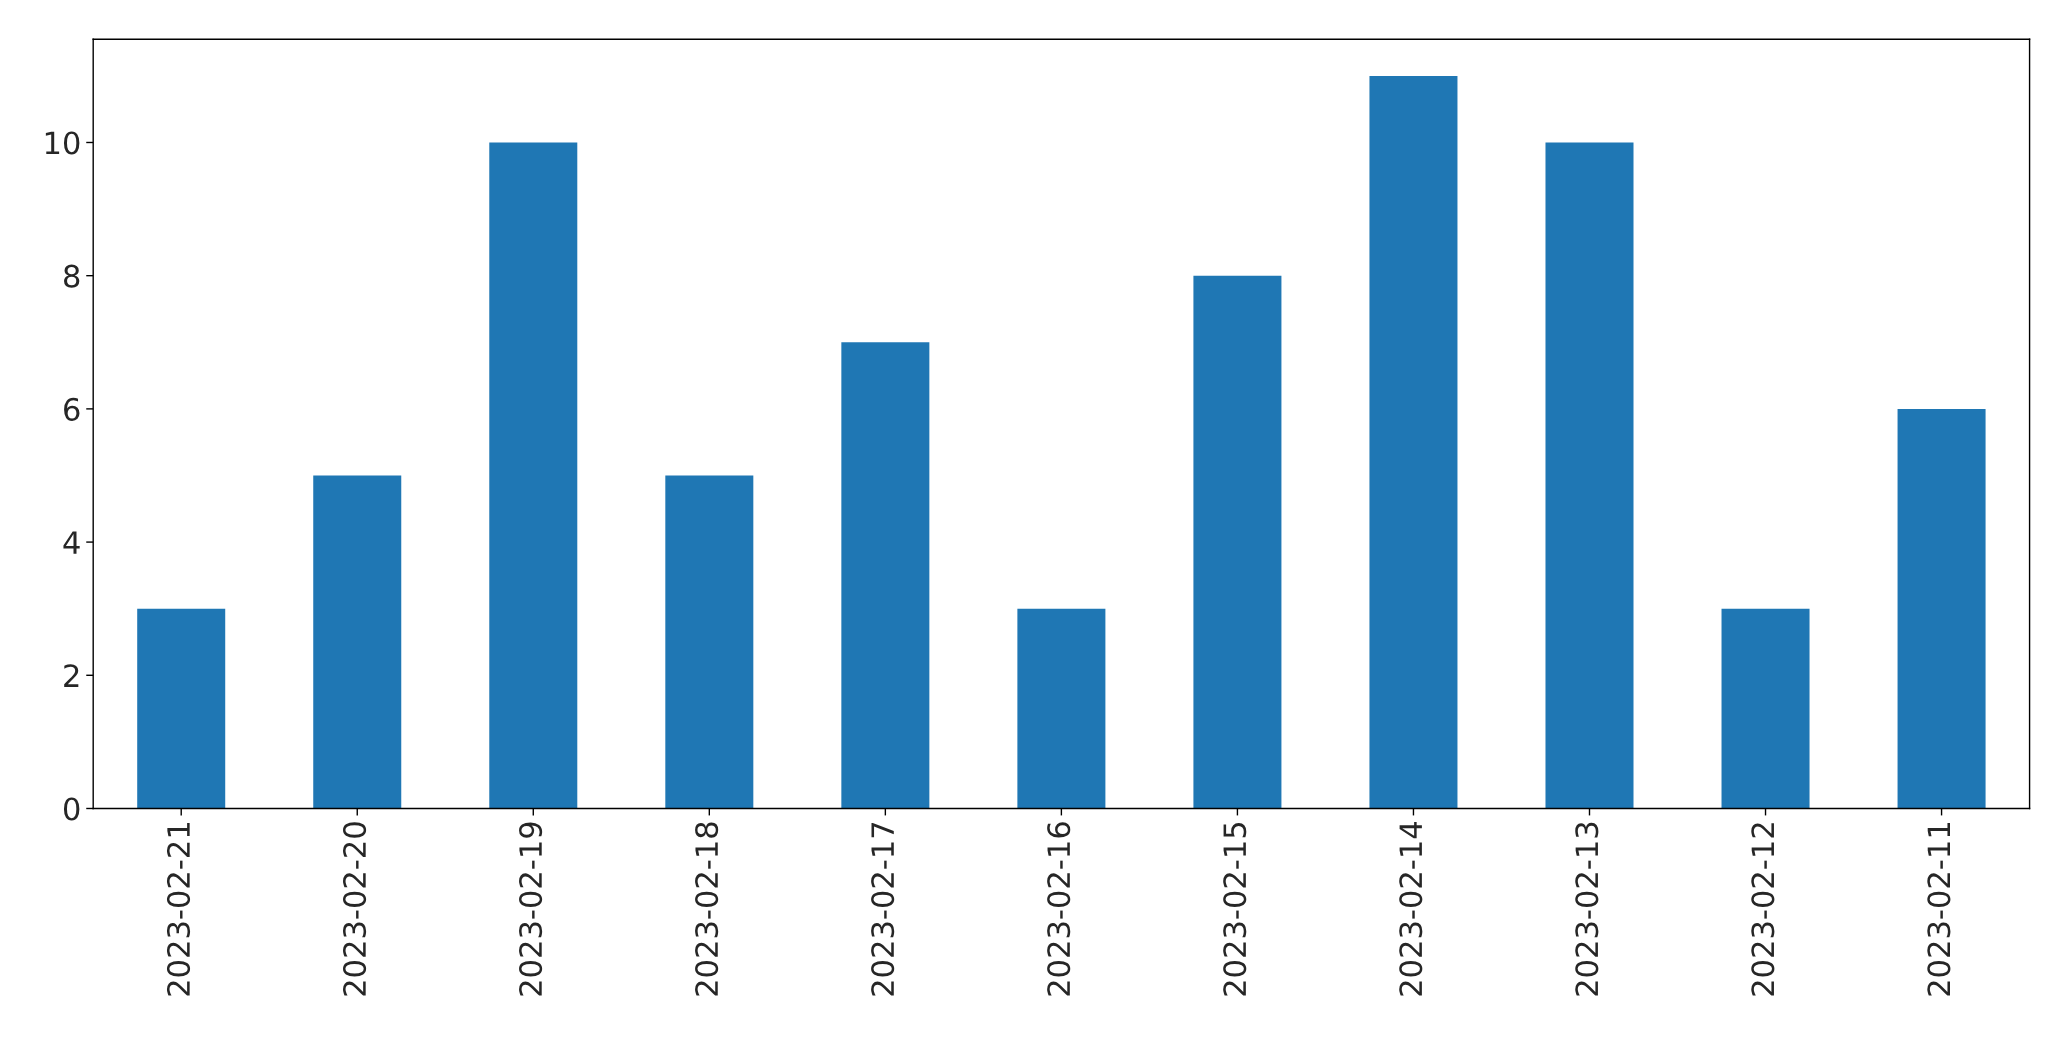  I want to click on y-tick-label: 10, so click(62, 143).